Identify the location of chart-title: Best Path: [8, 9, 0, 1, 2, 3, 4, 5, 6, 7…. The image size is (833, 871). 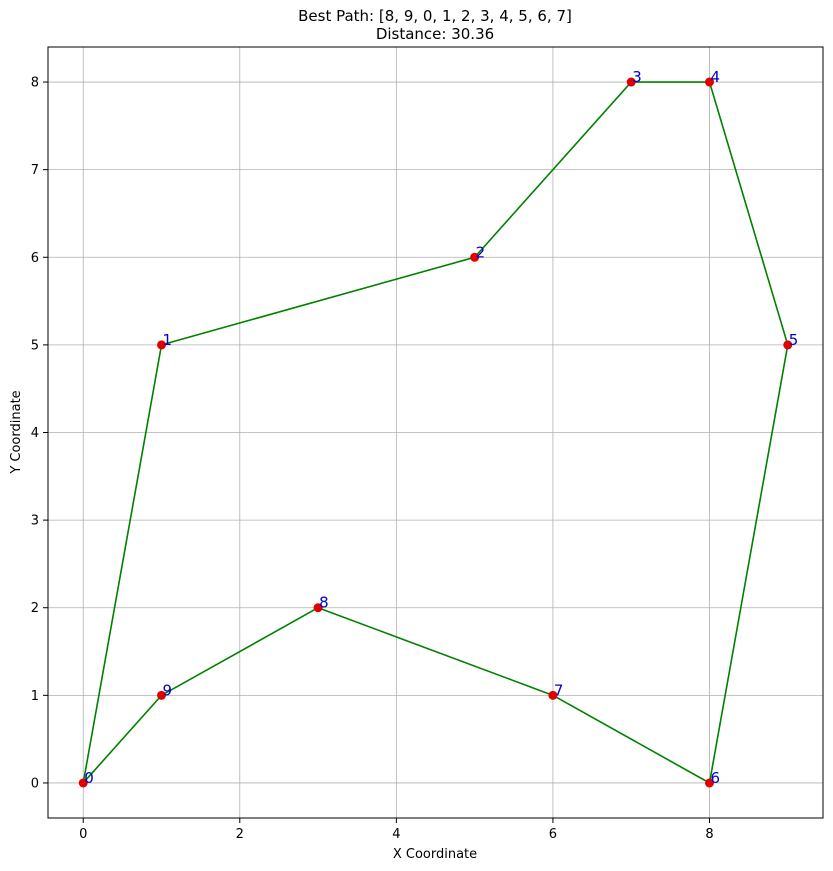
(435, 16).